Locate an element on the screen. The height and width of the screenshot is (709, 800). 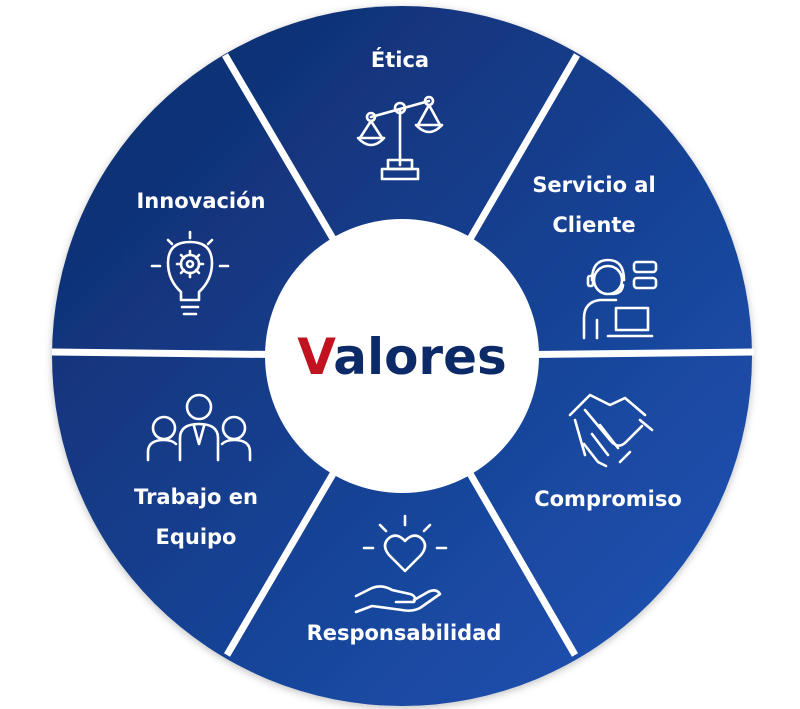
segment-label-servicio-line1: Servicio al is located at coordinates (593, 185).